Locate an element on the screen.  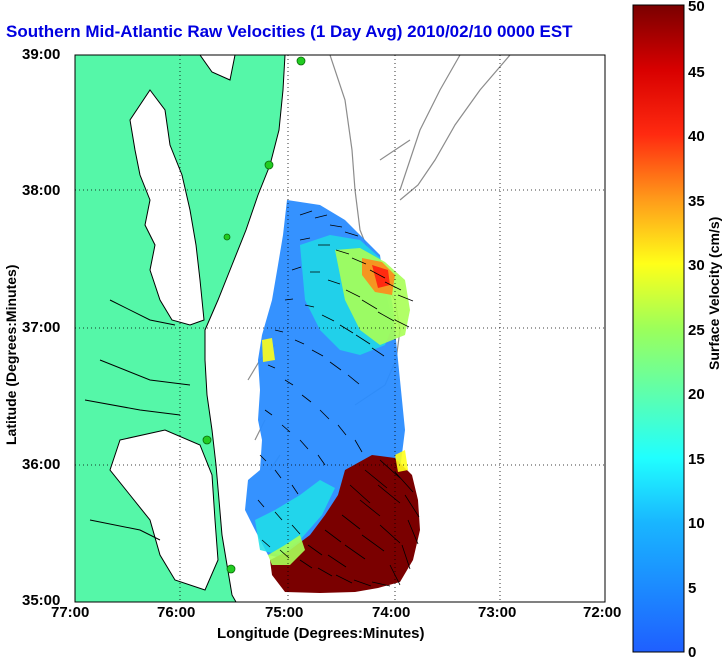
colorbar-label: Surface Velocity (cm/s) is located at coordinates (714, 293).